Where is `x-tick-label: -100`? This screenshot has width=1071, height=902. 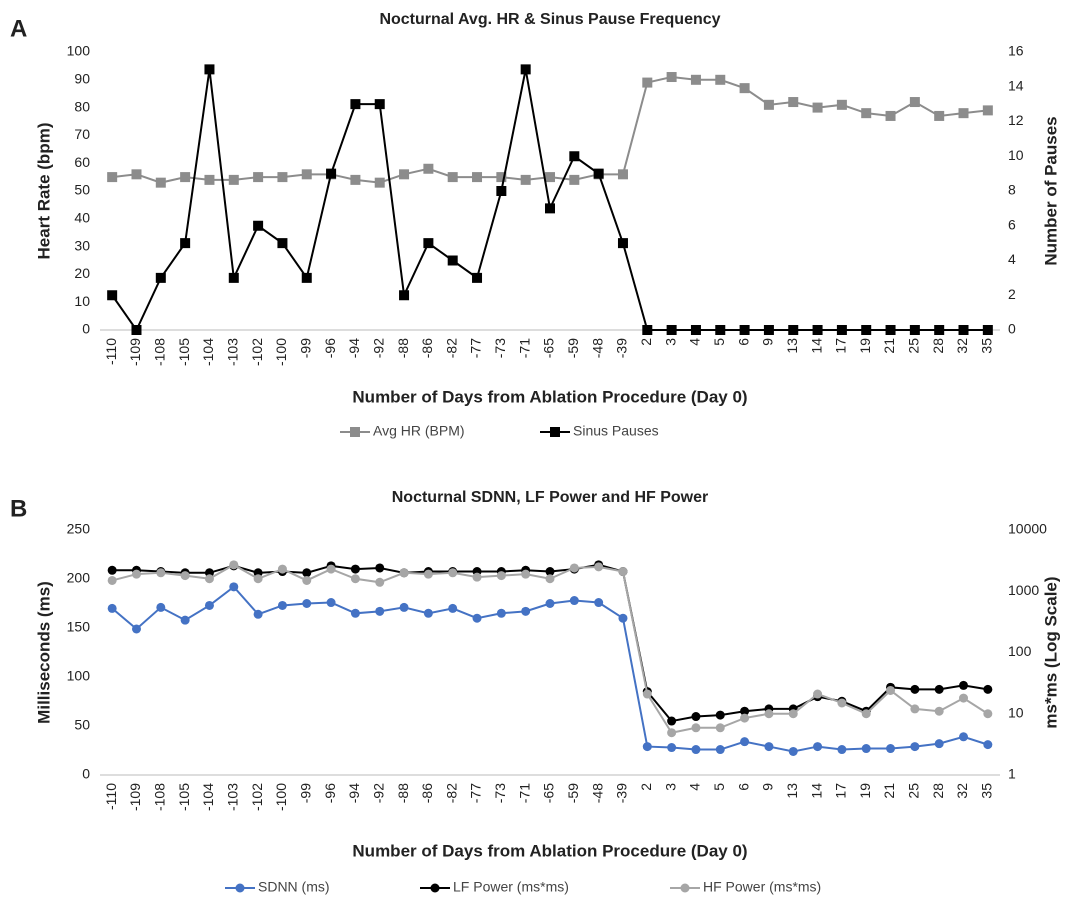 x-tick-label: -100 is located at coordinates (281, 797).